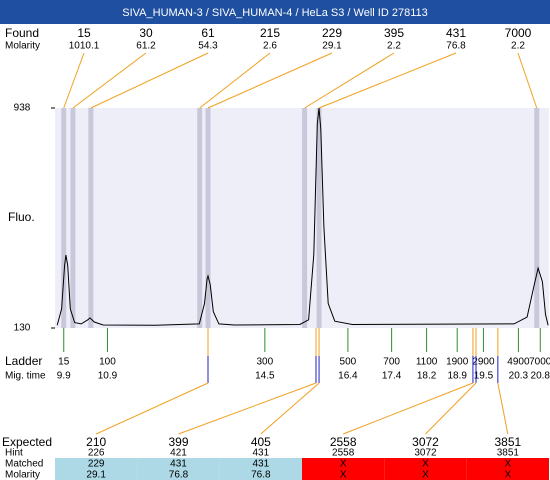 The height and width of the screenshot is (480, 550). Describe the element at coordinates (456, 46) in the screenshot. I see `found-molarity: 76.8` at that location.